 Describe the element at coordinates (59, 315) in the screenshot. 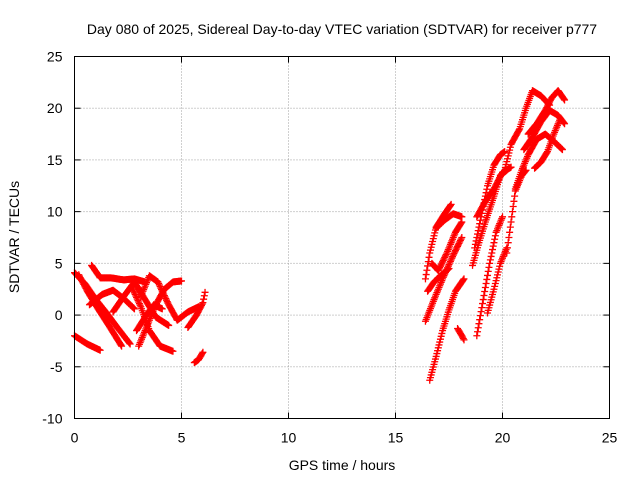

I see `y-tick-label: 0` at that location.